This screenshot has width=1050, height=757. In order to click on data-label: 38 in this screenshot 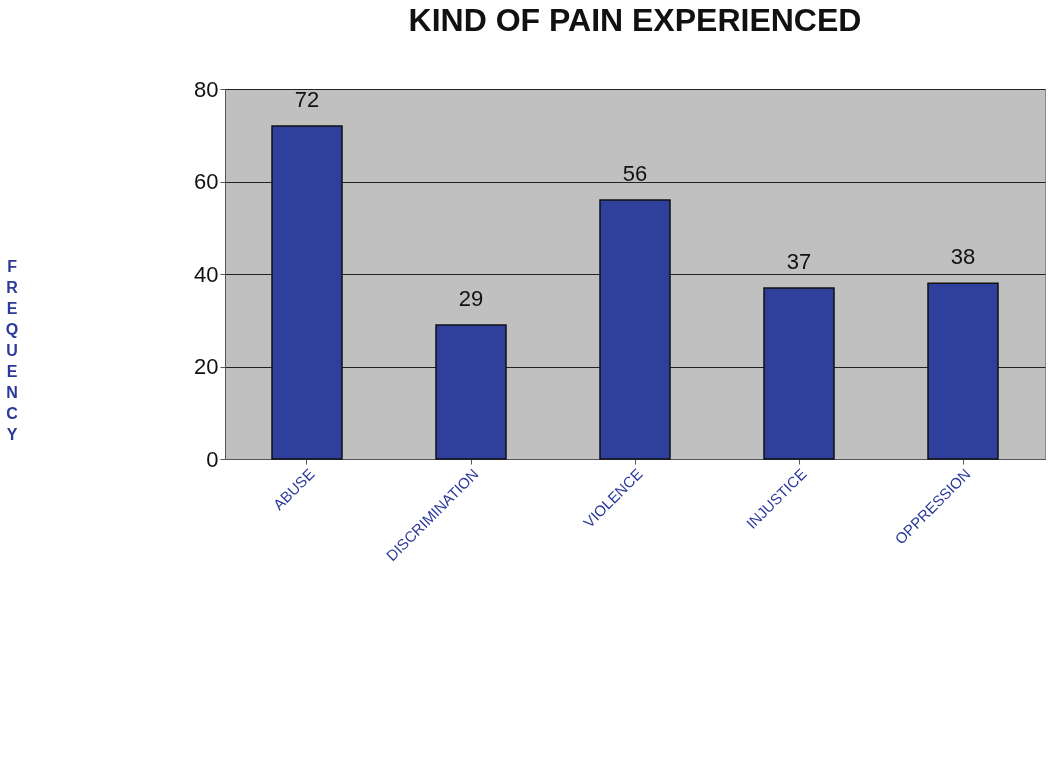, I will do `click(963, 257)`.